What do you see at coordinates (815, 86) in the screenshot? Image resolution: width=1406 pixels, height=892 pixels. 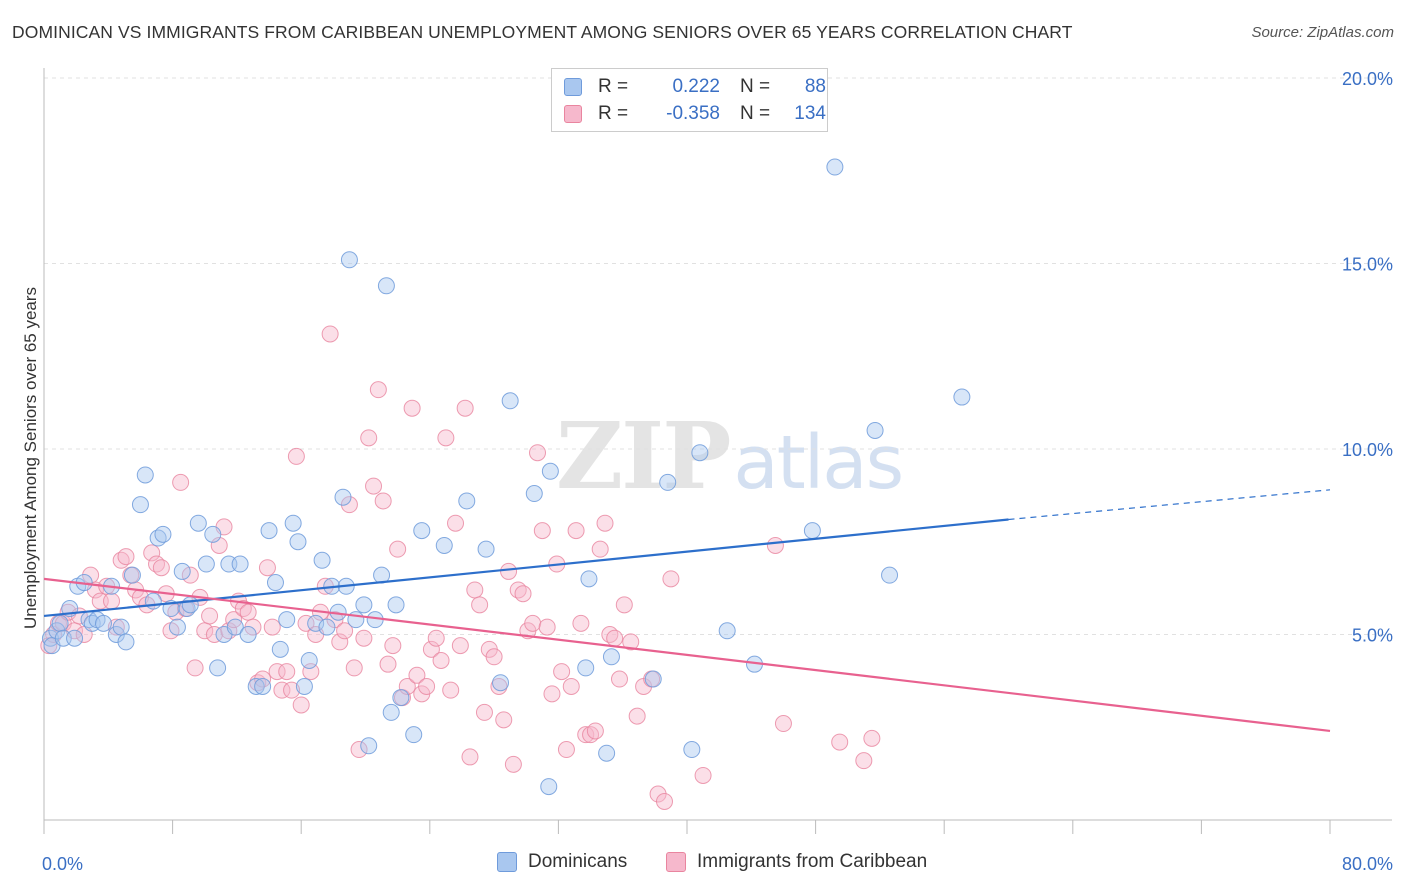 I see `n-value: 88` at bounding box center [815, 86].